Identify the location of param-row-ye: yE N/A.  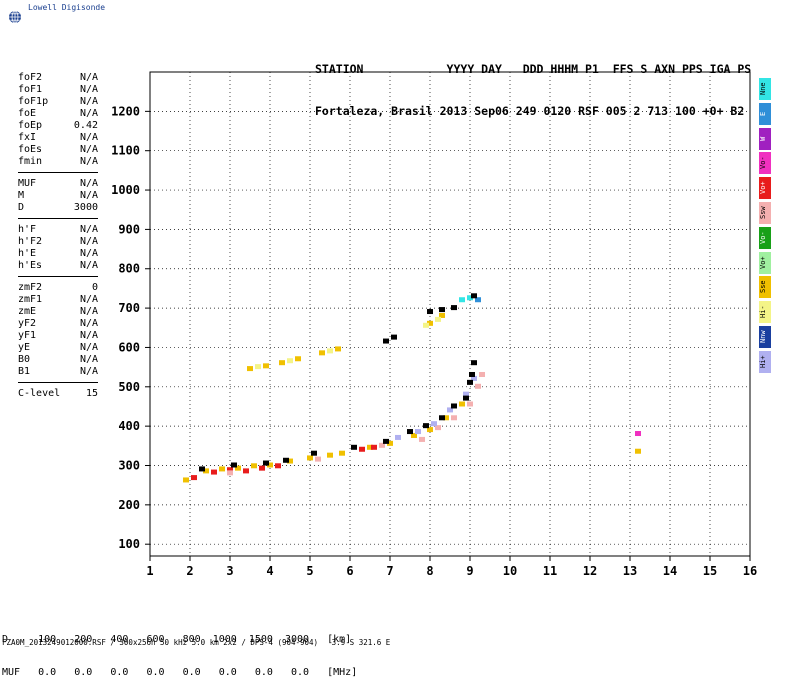
(58, 348).